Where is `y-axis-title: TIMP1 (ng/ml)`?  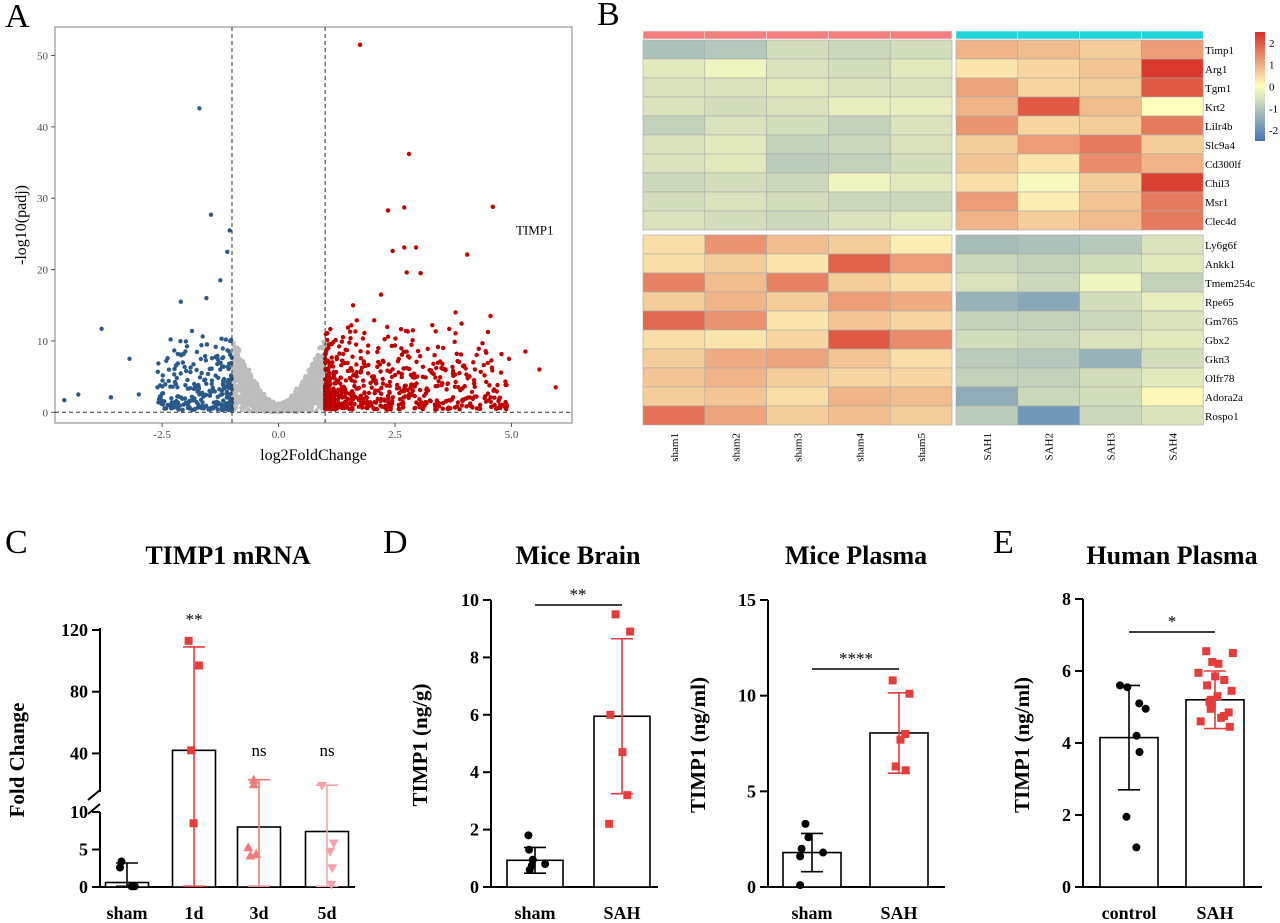
y-axis-title: TIMP1 (ng/ml) is located at coordinates (698, 745).